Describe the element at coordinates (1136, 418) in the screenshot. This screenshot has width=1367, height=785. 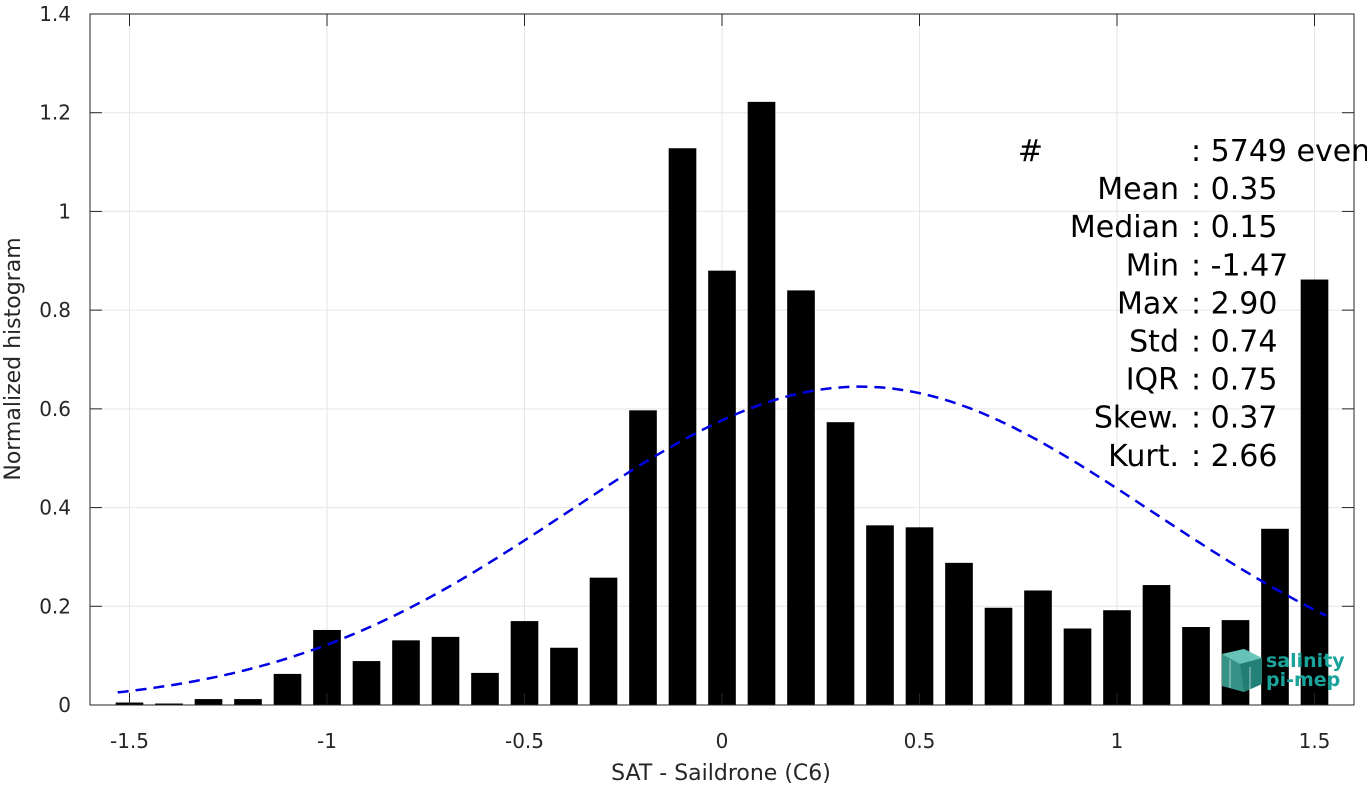
I see `stat-label: Skew.` at that location.